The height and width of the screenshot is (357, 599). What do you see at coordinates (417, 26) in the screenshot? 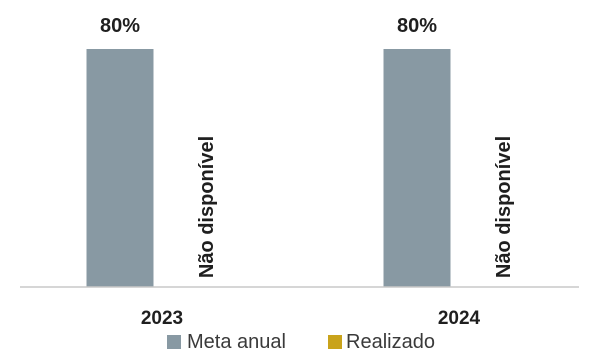
I see `data-label-meta-2024: 80%` at bounding box center [417, 26].